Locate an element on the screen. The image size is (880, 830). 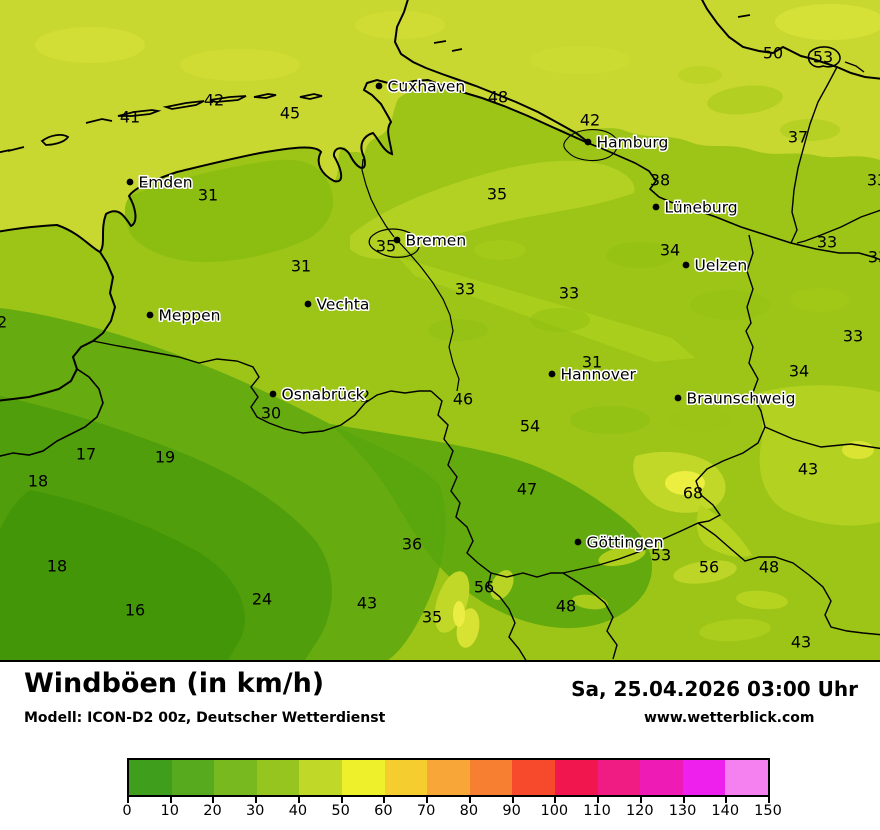
wind-value: 31 is located at coordinates (301, 266).